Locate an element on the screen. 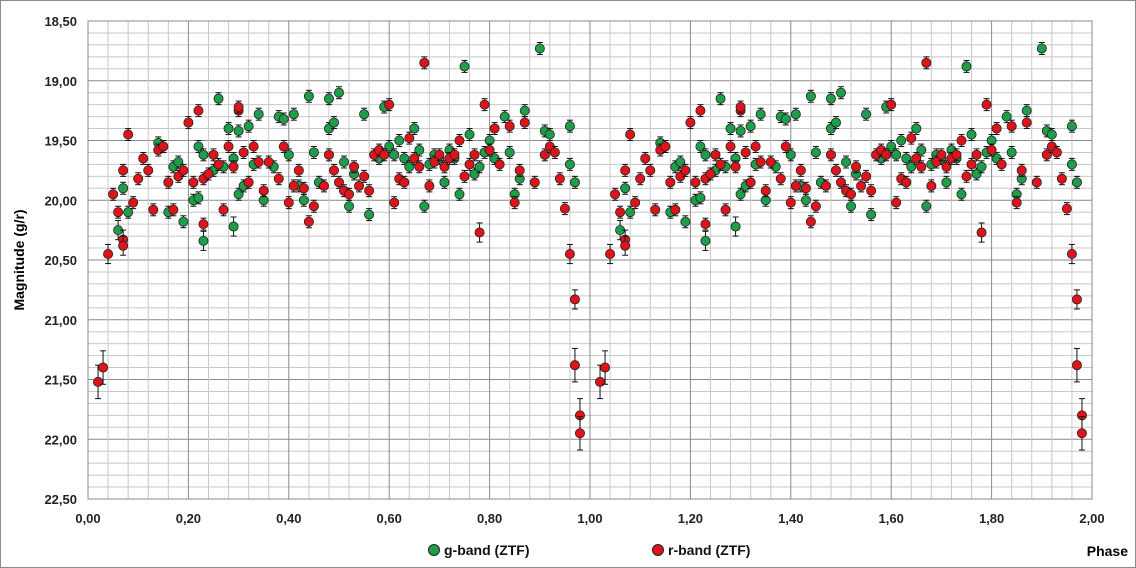 The image size is (1136, 568). x-tick-label: 0,60 is located at coordinates (389, 518).